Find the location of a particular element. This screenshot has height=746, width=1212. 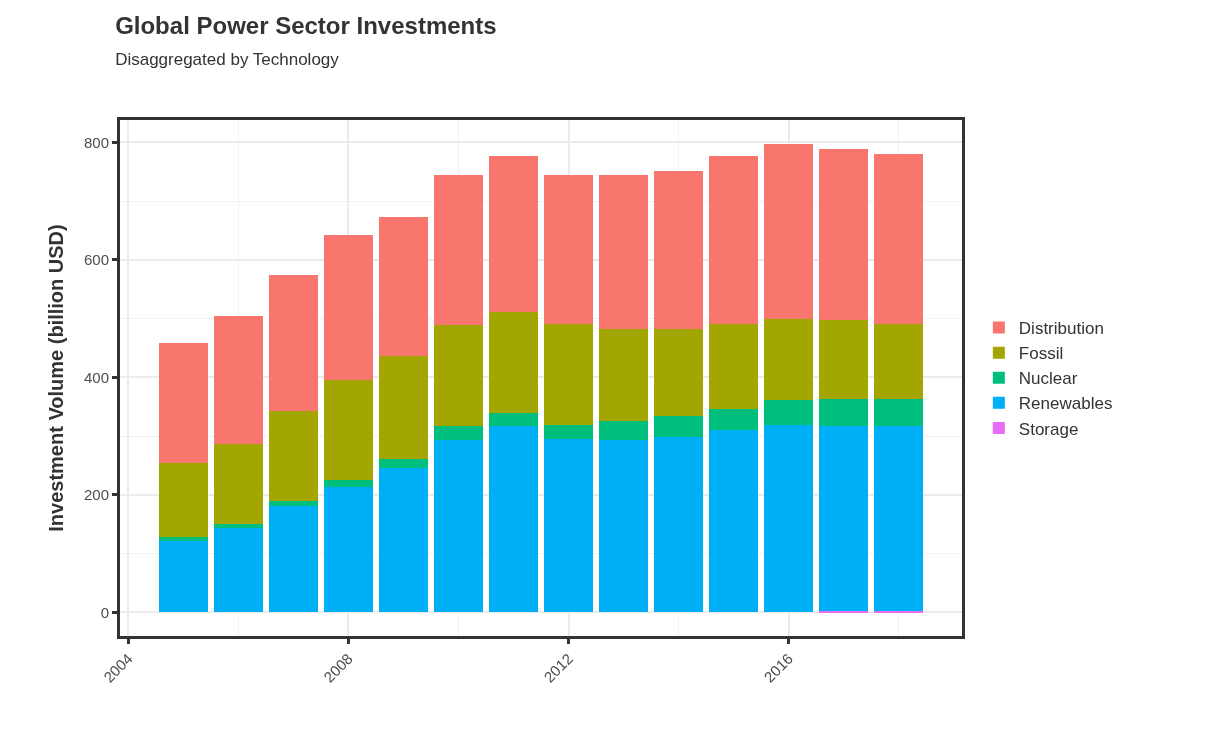

y-axis-title: Investment Volume (billion USD) is located at coordinates (56, 378).